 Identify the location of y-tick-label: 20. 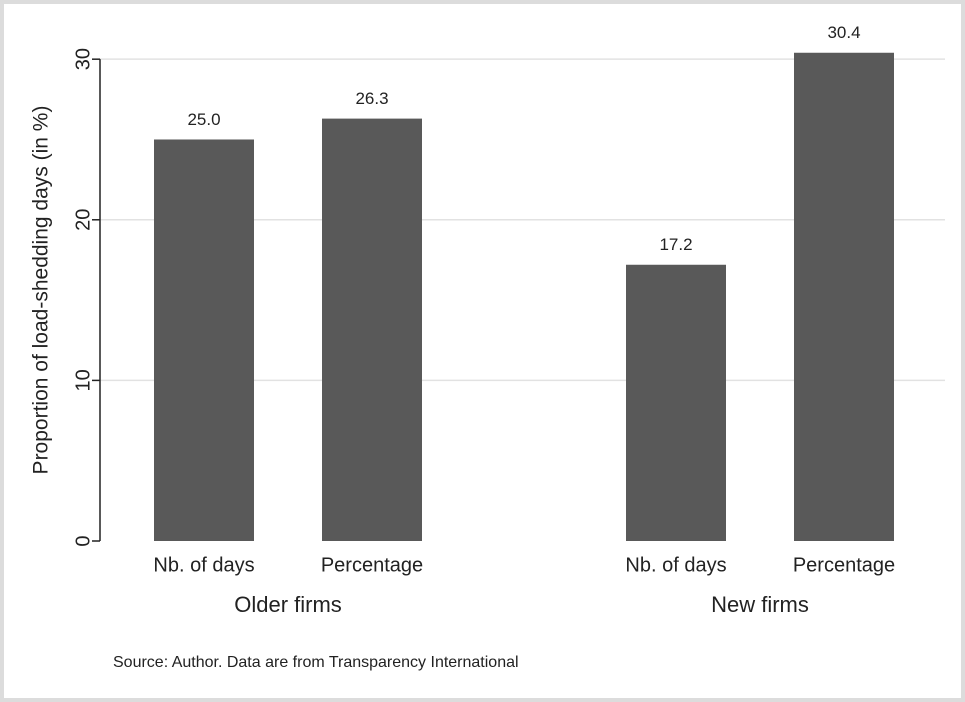
(83, 220).